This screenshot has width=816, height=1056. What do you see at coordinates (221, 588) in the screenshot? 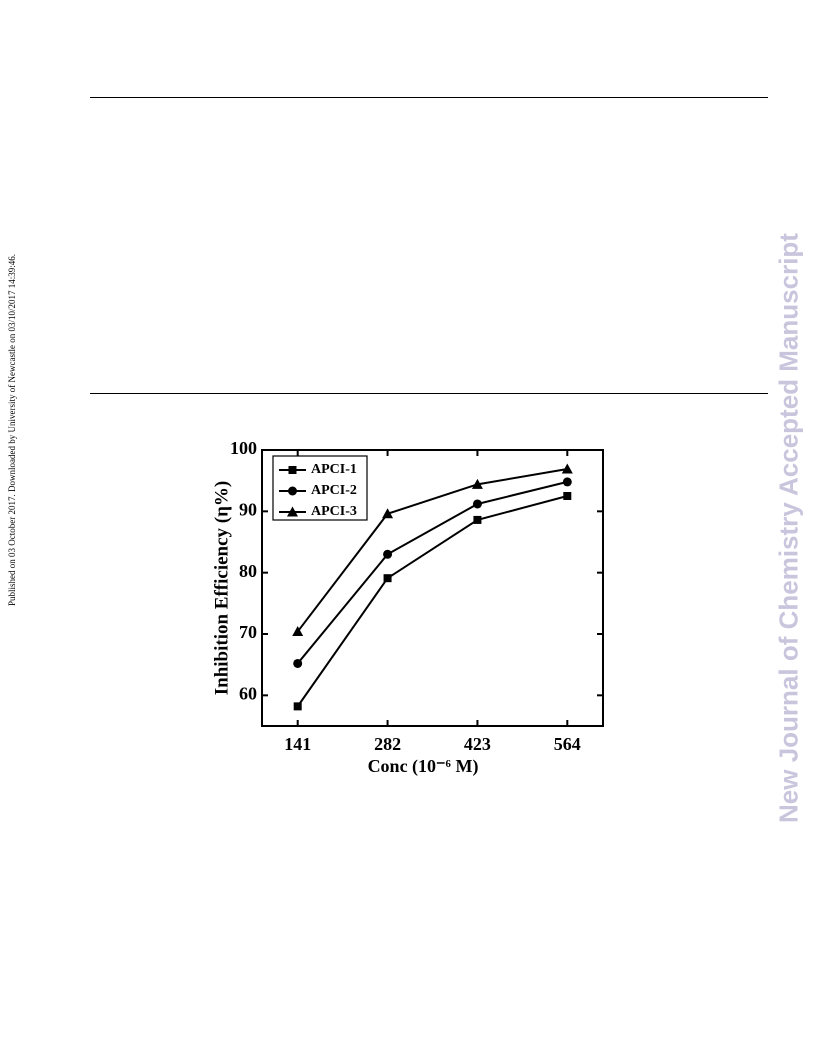
I see `y-axis-label: Inhibition Efficiency (η%)` at bounding box center [221, 588].